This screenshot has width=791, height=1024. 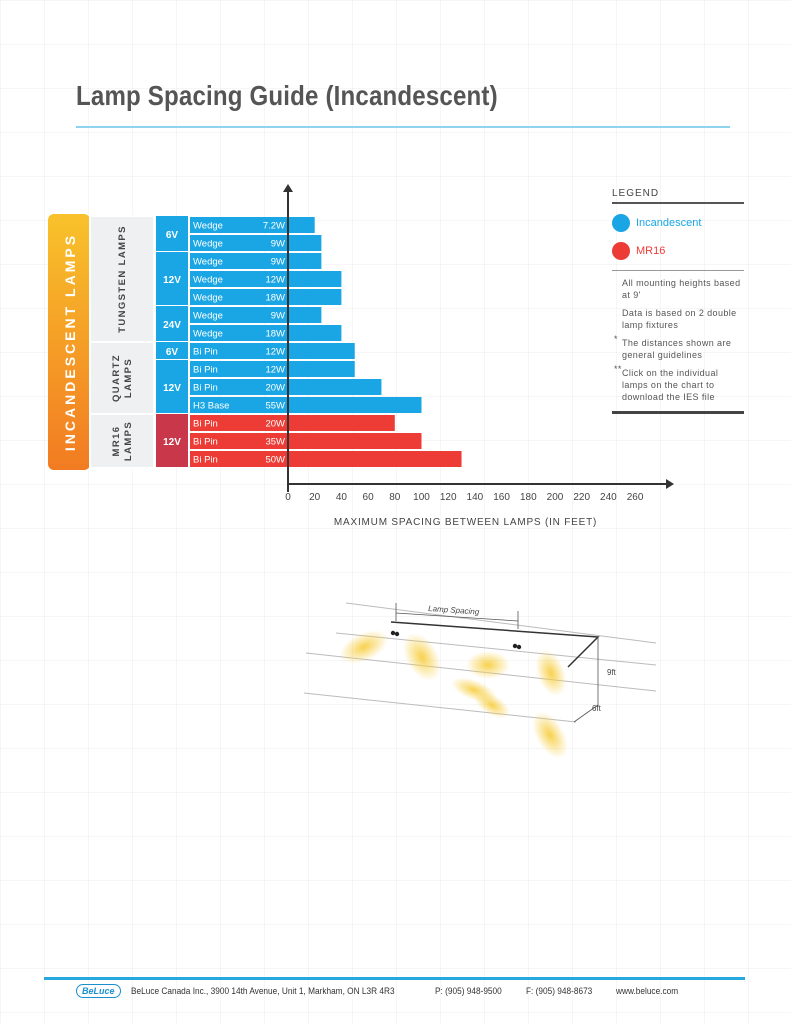 What do you see at coordinates (651, 251) in the screenshot?
I see `legend-label: MR16` at bounding box center [651, 251].